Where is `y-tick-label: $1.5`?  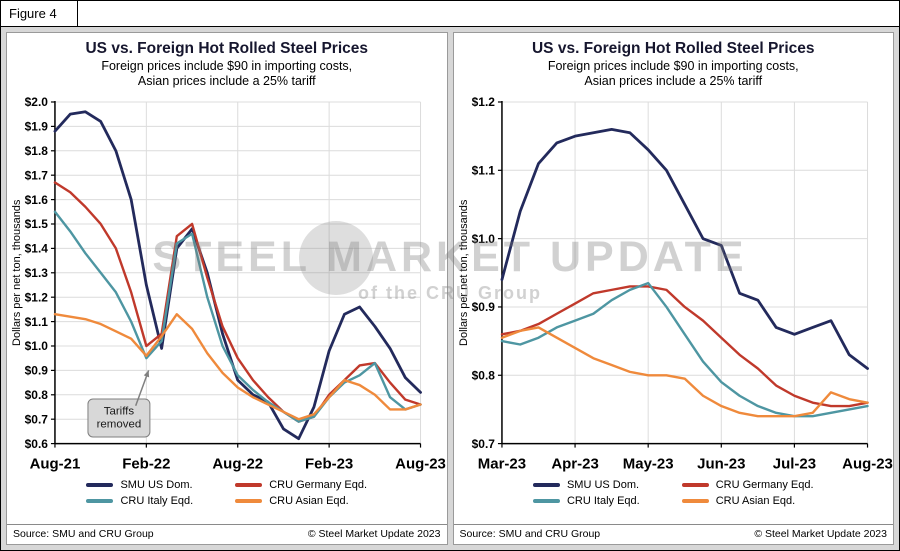
y-tick-label: $1.5 is located at coordinates (37, 224).